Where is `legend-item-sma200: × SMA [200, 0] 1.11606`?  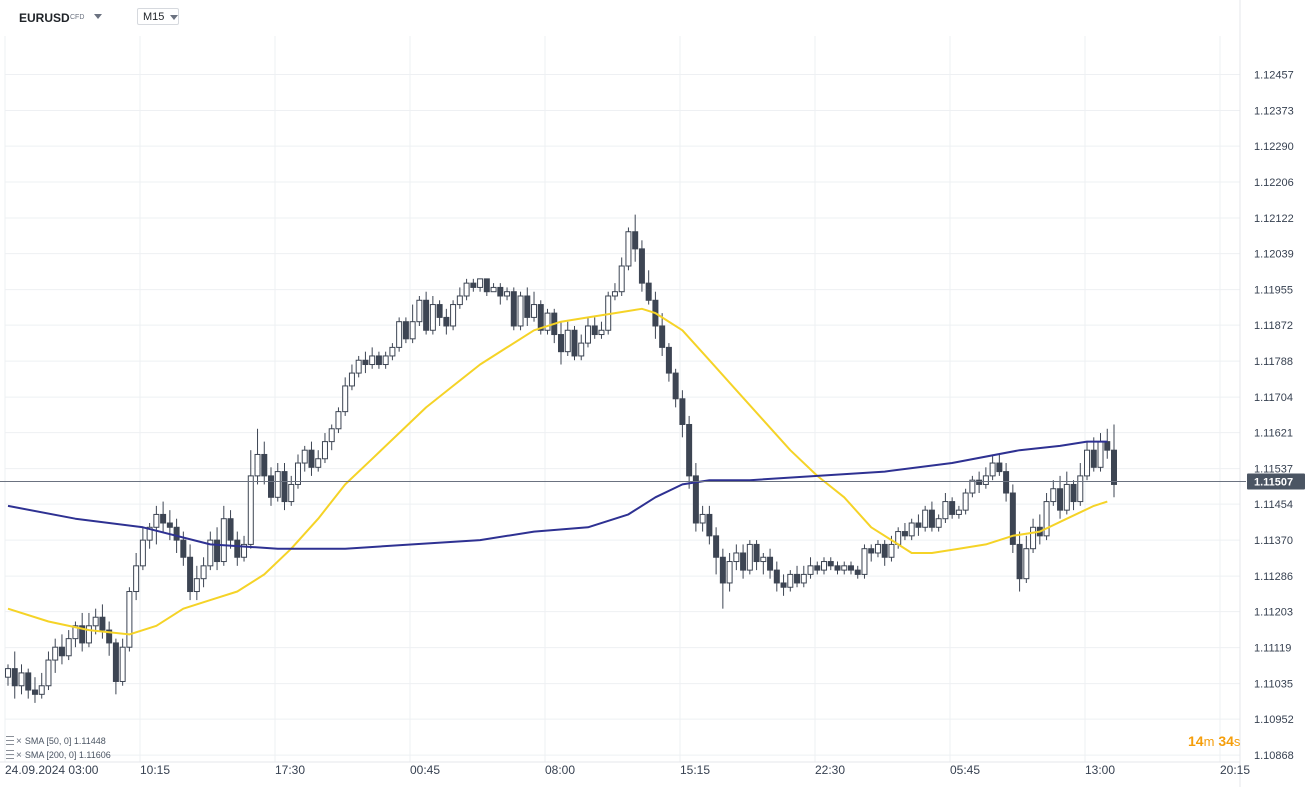 legend-item-sma200: × SMA [200, 0] 1.11606 is located at coordinates (58, 755).